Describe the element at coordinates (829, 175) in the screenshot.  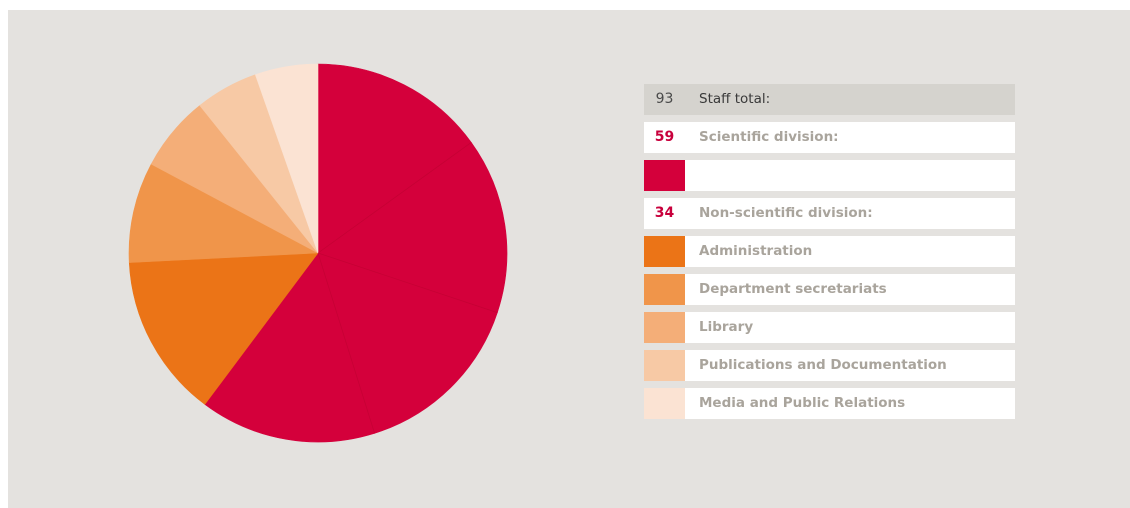
I see `legend-row-scientific-swatch` at that location.